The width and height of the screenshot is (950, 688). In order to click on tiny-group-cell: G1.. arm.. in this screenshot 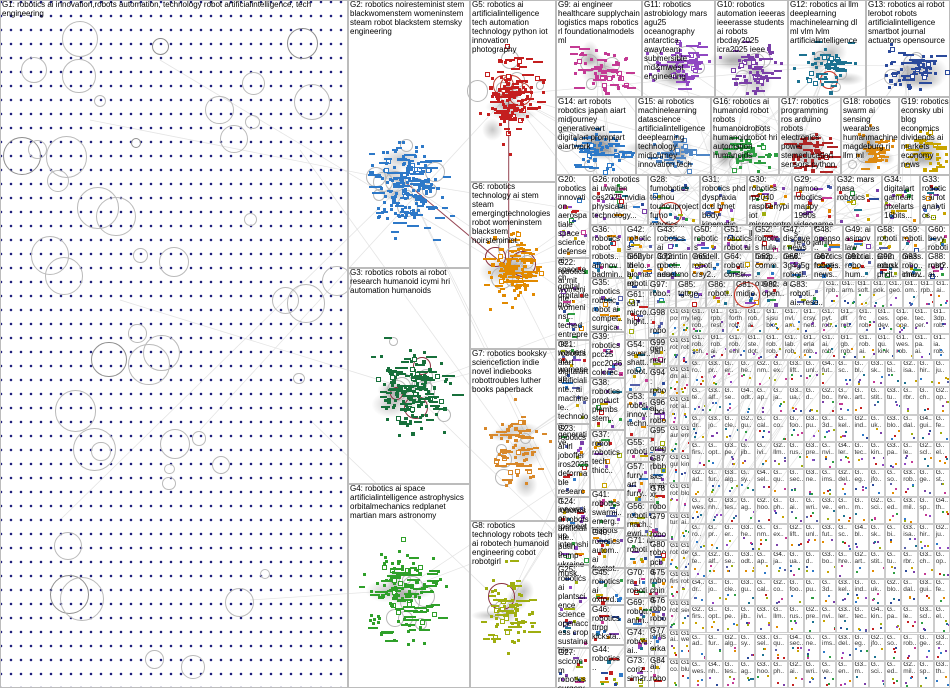, I will do `click(847, 294)`.